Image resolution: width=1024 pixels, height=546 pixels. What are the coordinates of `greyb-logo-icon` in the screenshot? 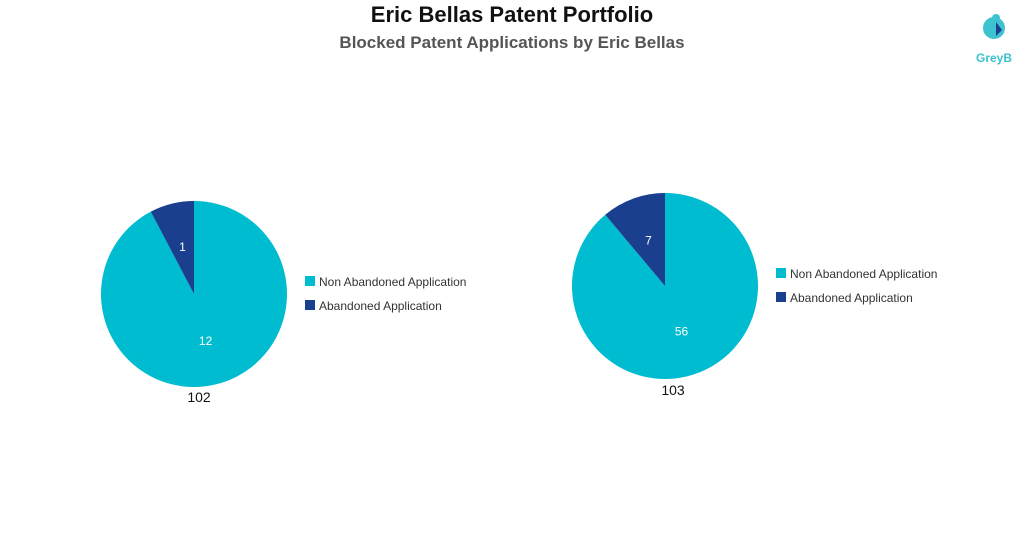 It's located at (994, 26).